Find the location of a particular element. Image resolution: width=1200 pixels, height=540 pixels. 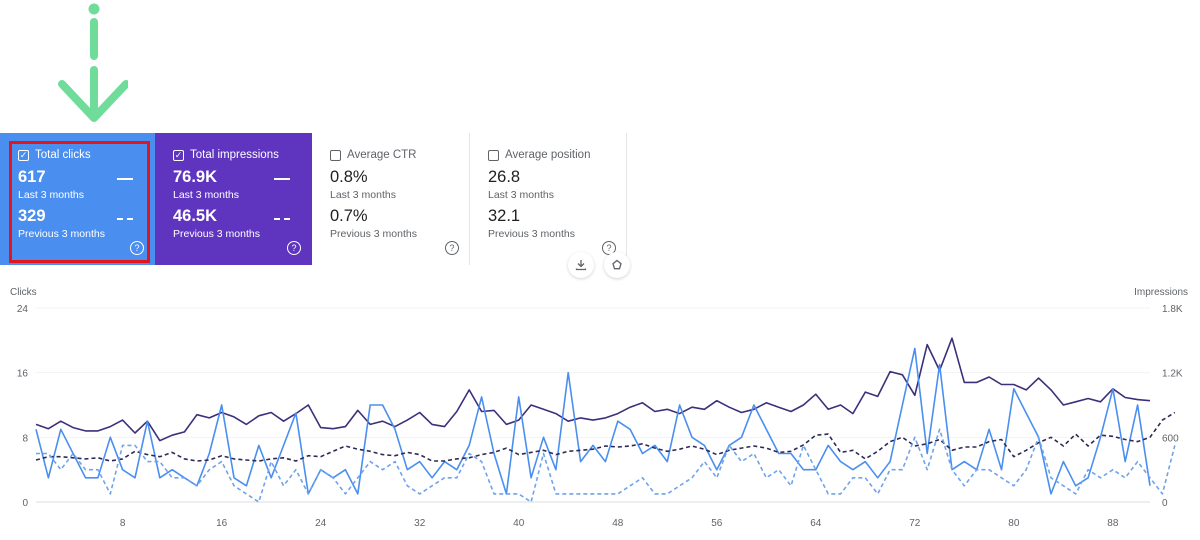

y-right-tick-label: 1.2K is located at coordinates (1172, 374).